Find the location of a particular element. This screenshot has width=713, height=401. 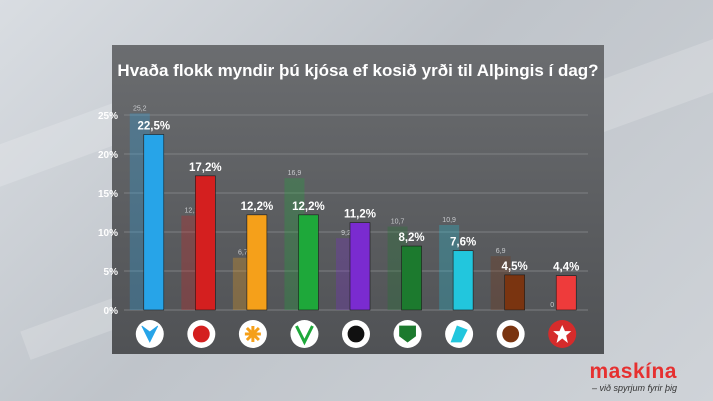

bar-previous-label: 10,7 is located at coordinates (398, 222).